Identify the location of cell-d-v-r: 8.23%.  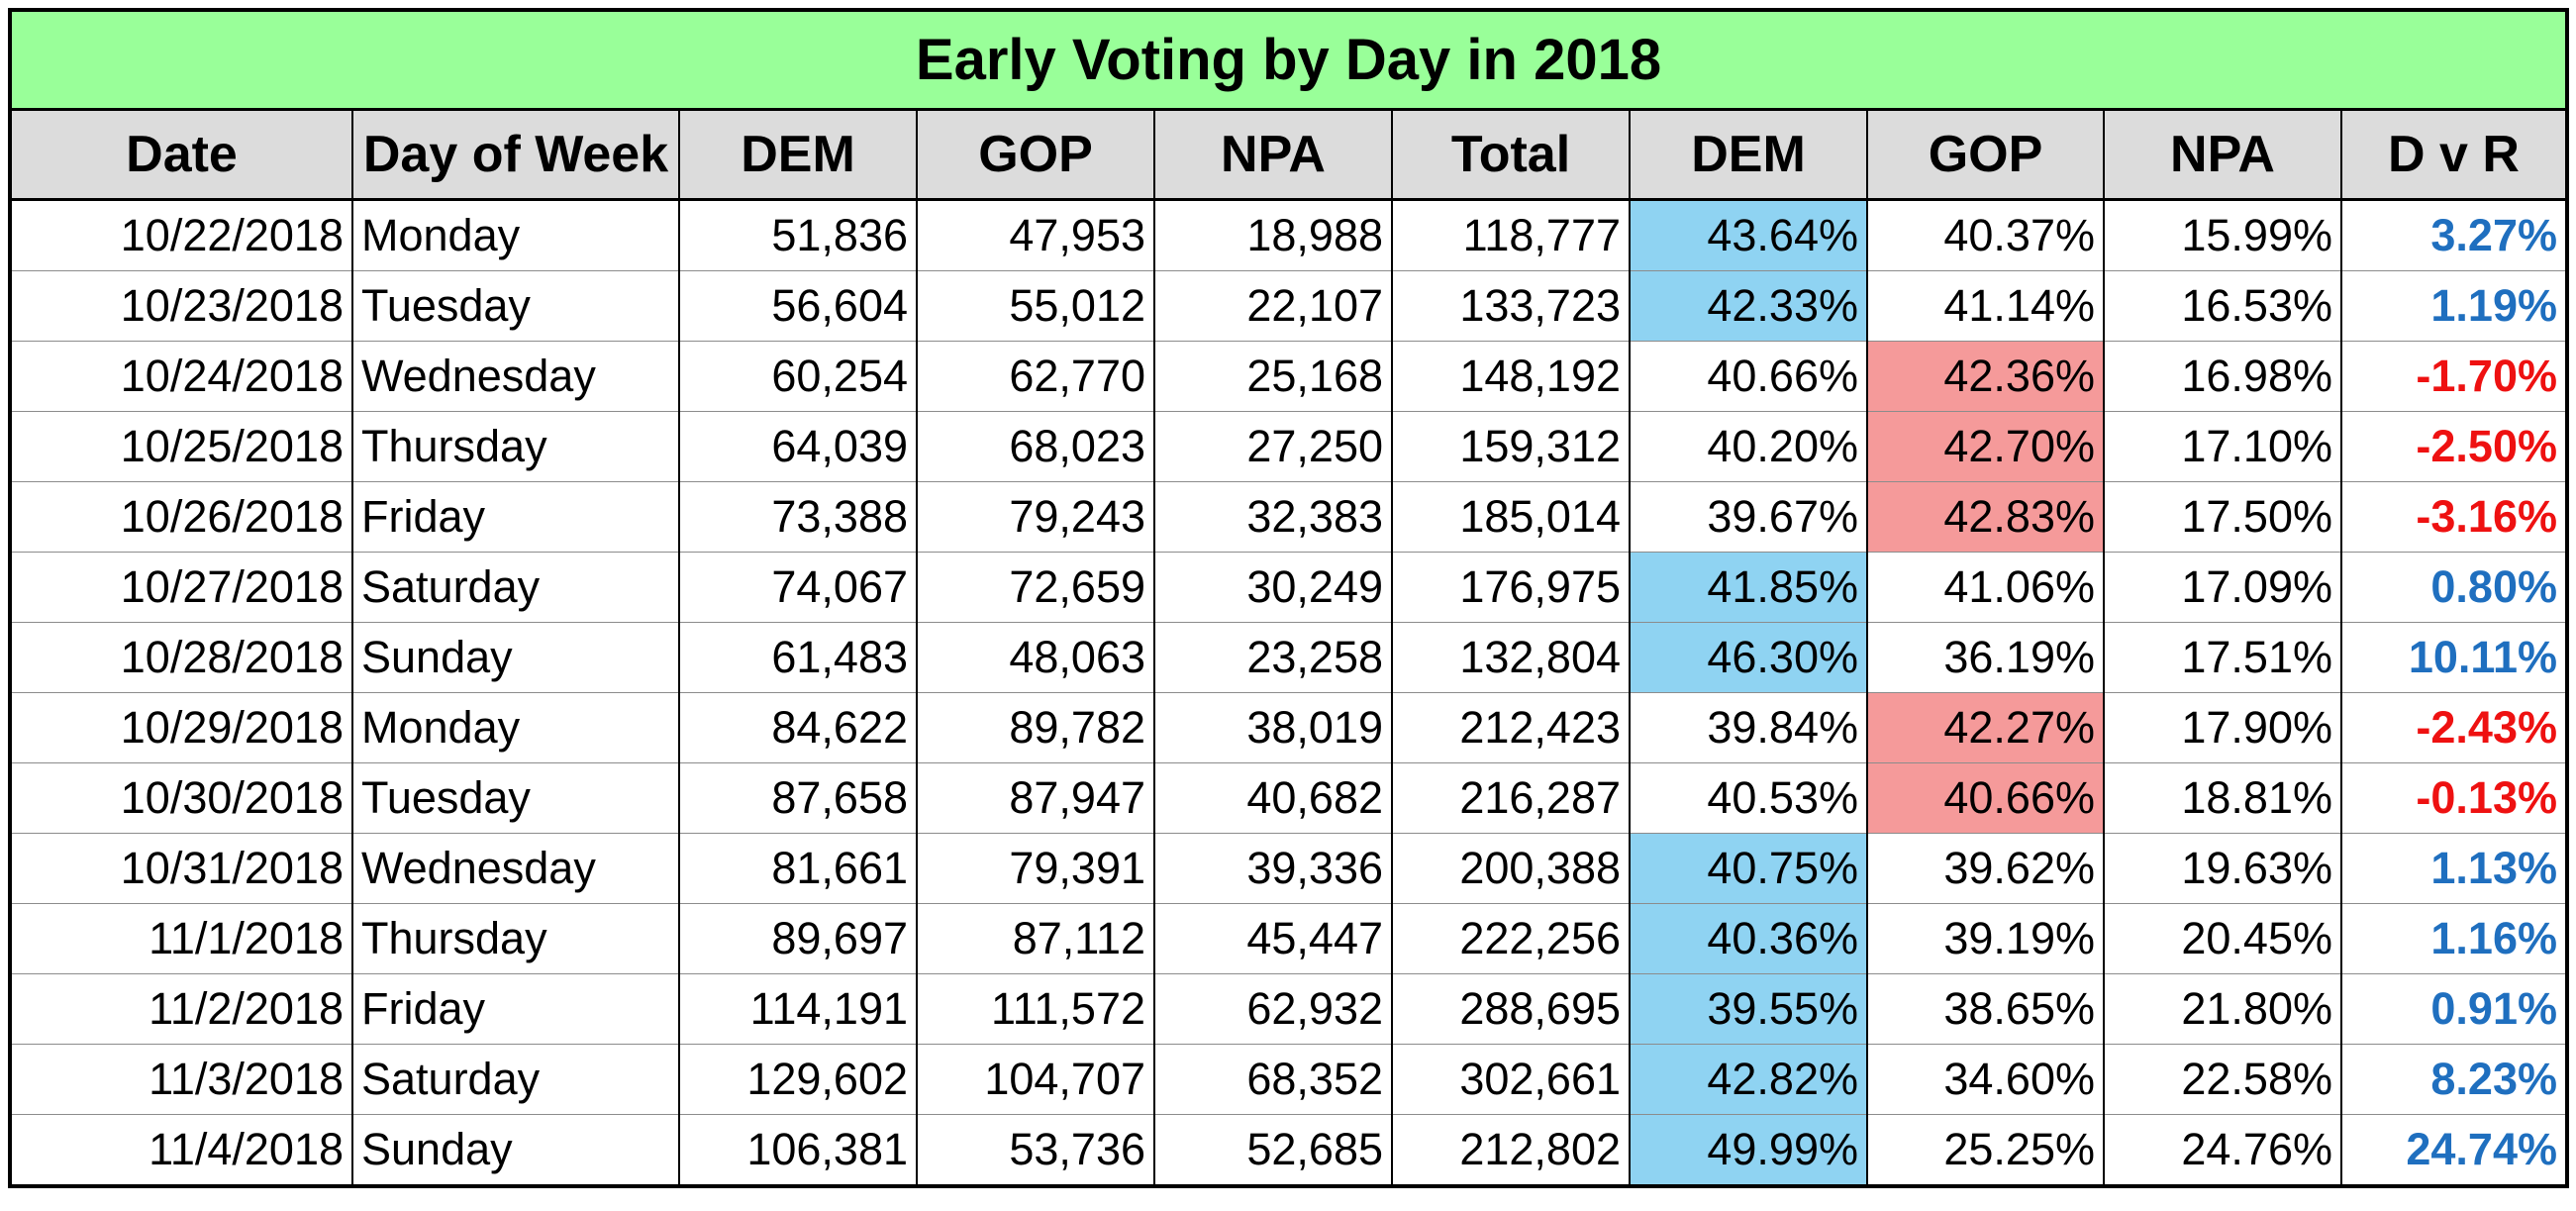
(2452, 1079).